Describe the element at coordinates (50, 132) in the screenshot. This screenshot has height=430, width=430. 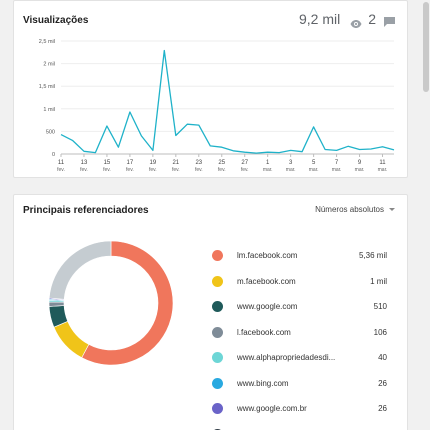
I see `y-tick-label: 500` at that location.